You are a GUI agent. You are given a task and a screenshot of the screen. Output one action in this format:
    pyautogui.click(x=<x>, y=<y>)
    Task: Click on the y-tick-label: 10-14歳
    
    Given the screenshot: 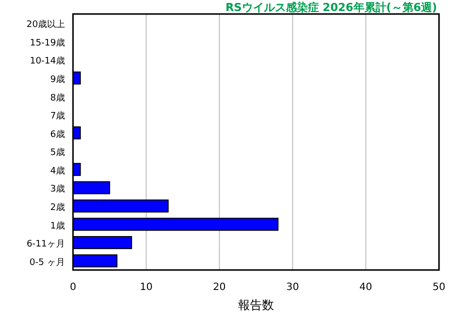 What is the action you would take?
    pyautogui.click(x=47, y=61)
    